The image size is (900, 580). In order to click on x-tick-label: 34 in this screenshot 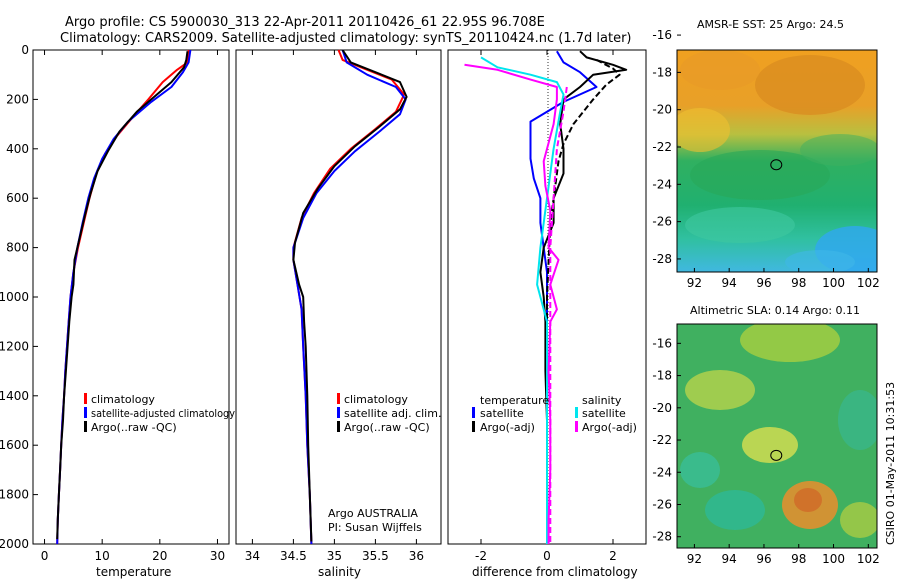, I will do `click(252, 556)`.